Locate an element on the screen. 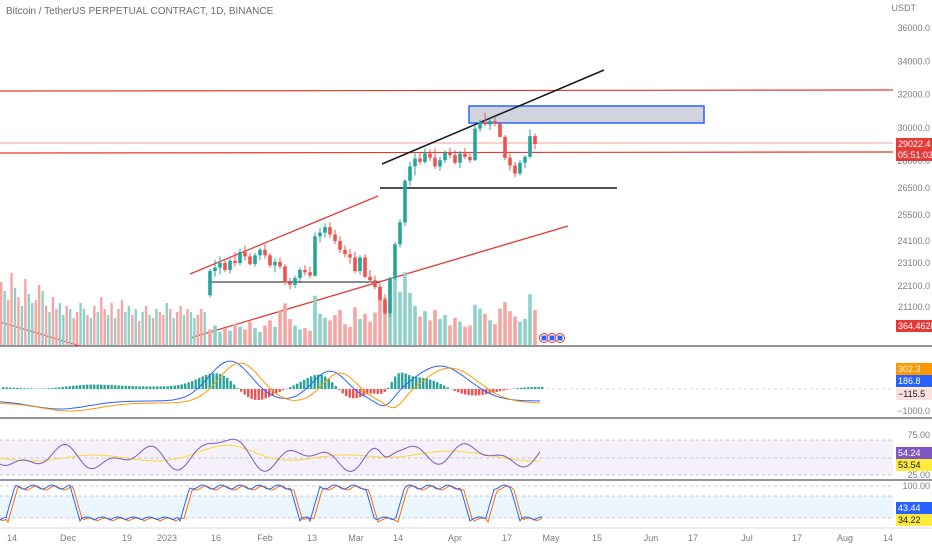 This screenshot has width=932, height=550. time-tick-label: 14 is located at coordinates (398, 538).